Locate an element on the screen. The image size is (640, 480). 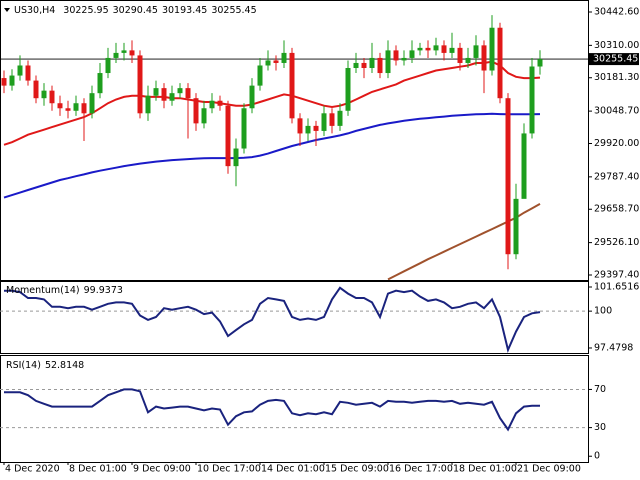
x-tick-label: 21 Dec 09:00 is located at coordinates (549, 469).